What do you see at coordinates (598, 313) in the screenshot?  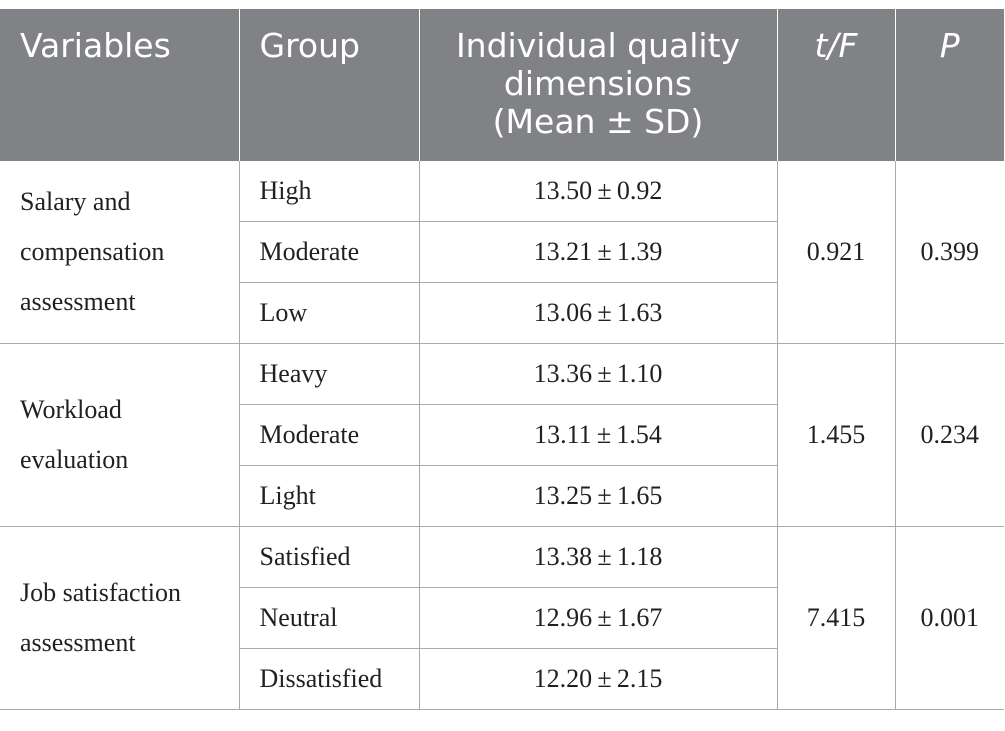 I see `value-cell: 13.06 ± 1.63` at bounding box center [598, 313].